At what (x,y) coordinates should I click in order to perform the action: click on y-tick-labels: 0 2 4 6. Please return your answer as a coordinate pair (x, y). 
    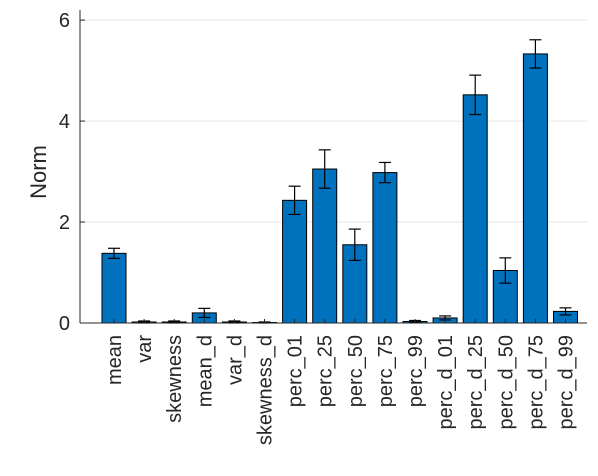
    Looking at the image, I should click on (72, 172).